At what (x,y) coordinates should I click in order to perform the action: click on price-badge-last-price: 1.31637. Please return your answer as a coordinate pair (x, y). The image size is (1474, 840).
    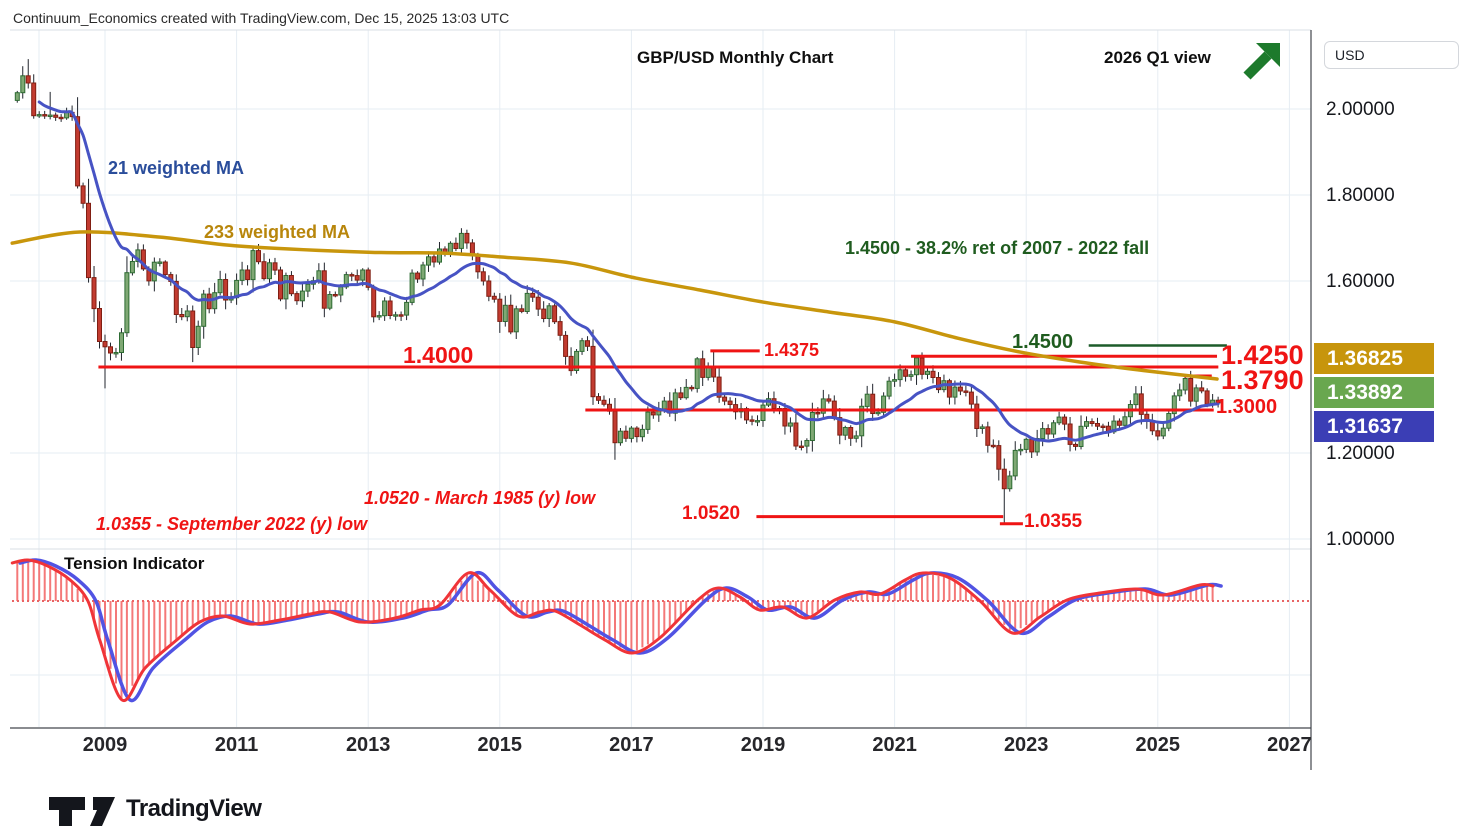
    Looking at the image, I should click on (1374, 426).